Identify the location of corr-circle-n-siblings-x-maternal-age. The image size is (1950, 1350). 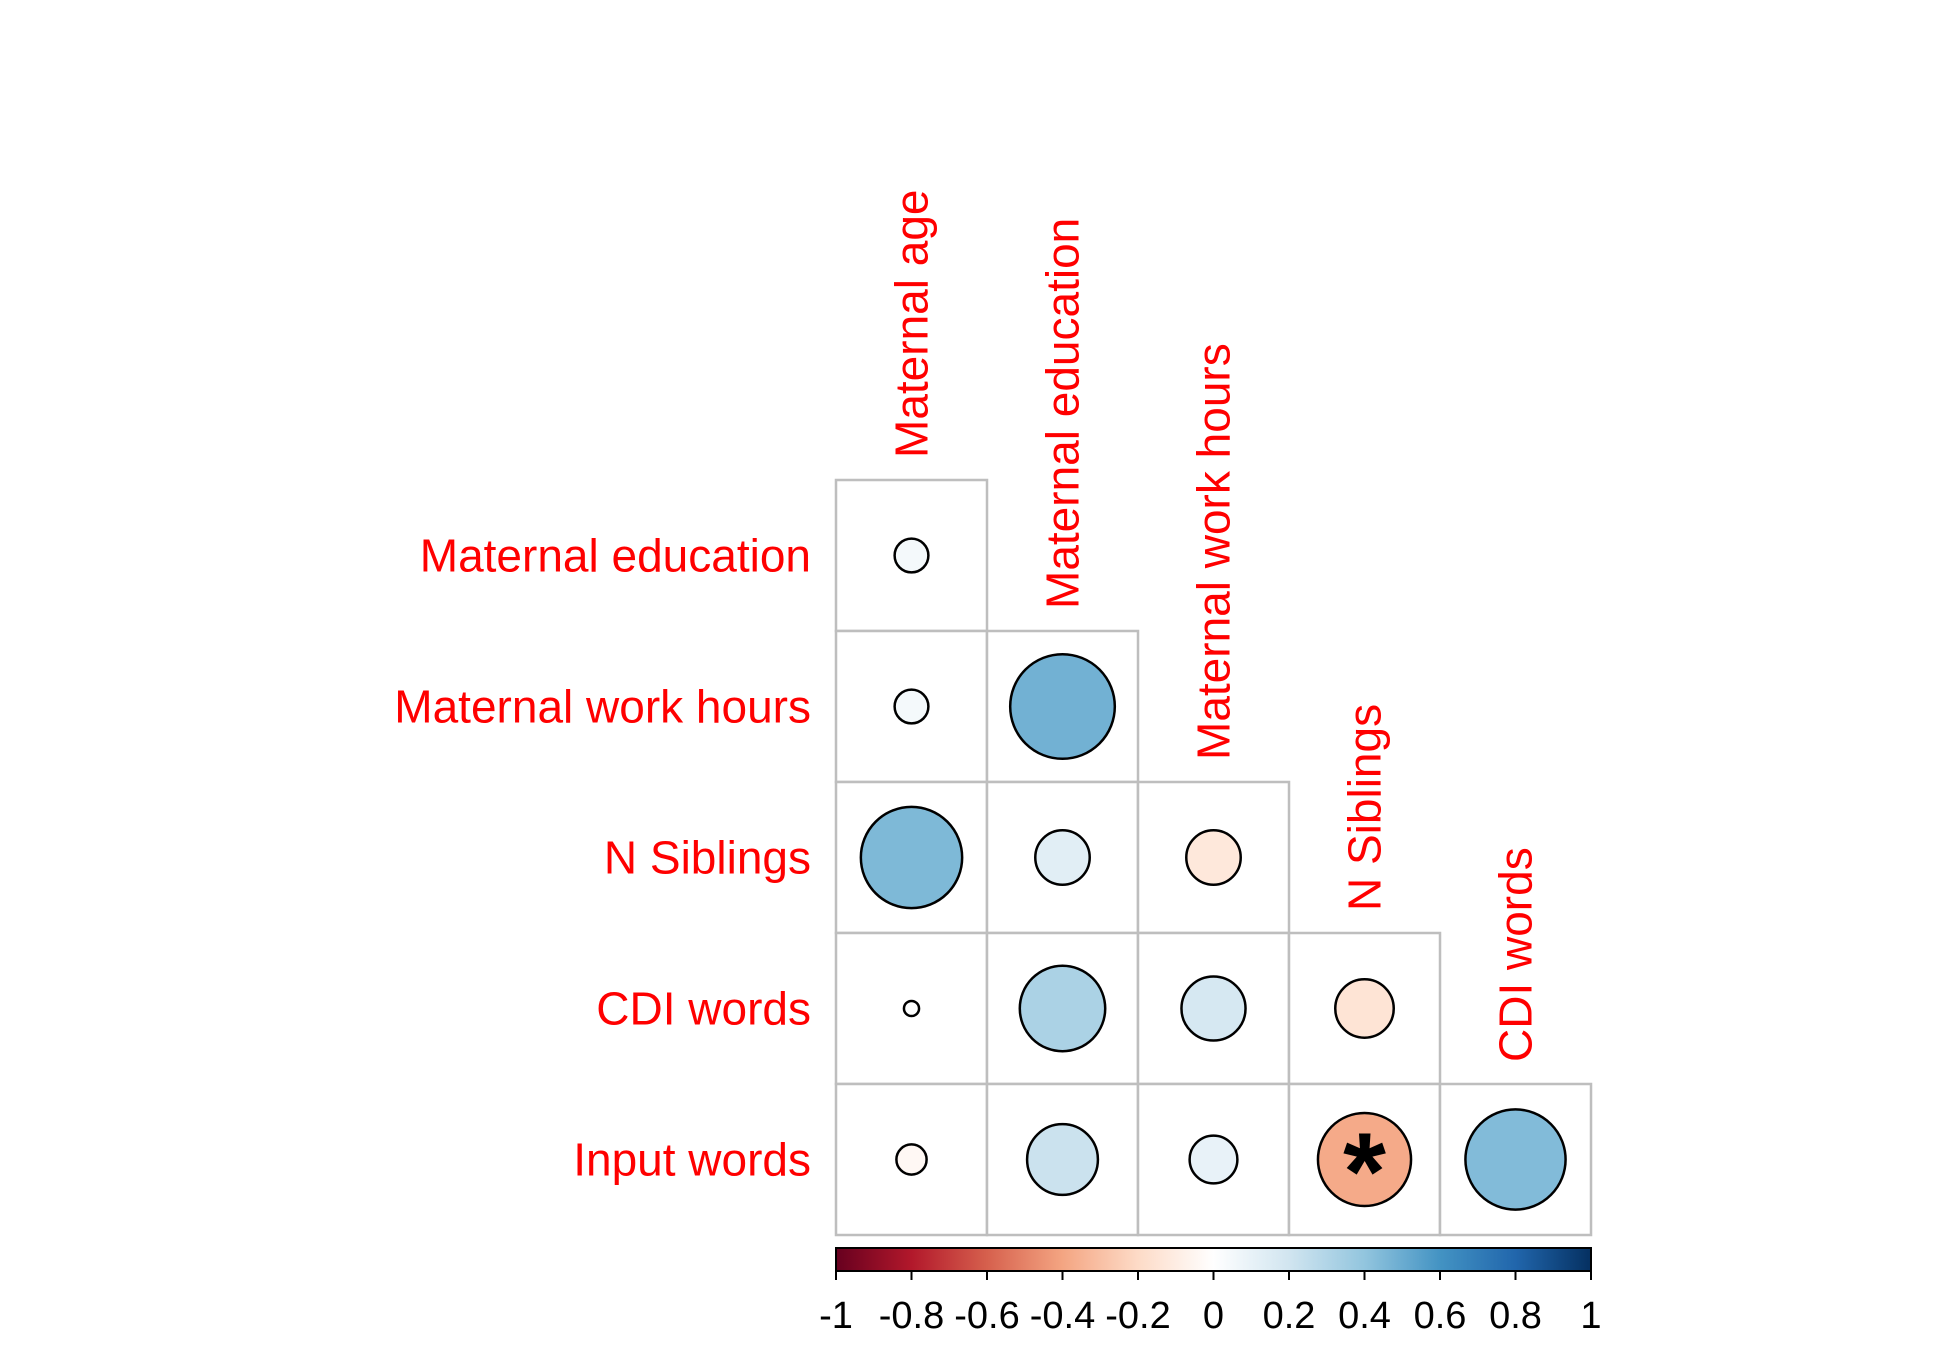
(911, 857).